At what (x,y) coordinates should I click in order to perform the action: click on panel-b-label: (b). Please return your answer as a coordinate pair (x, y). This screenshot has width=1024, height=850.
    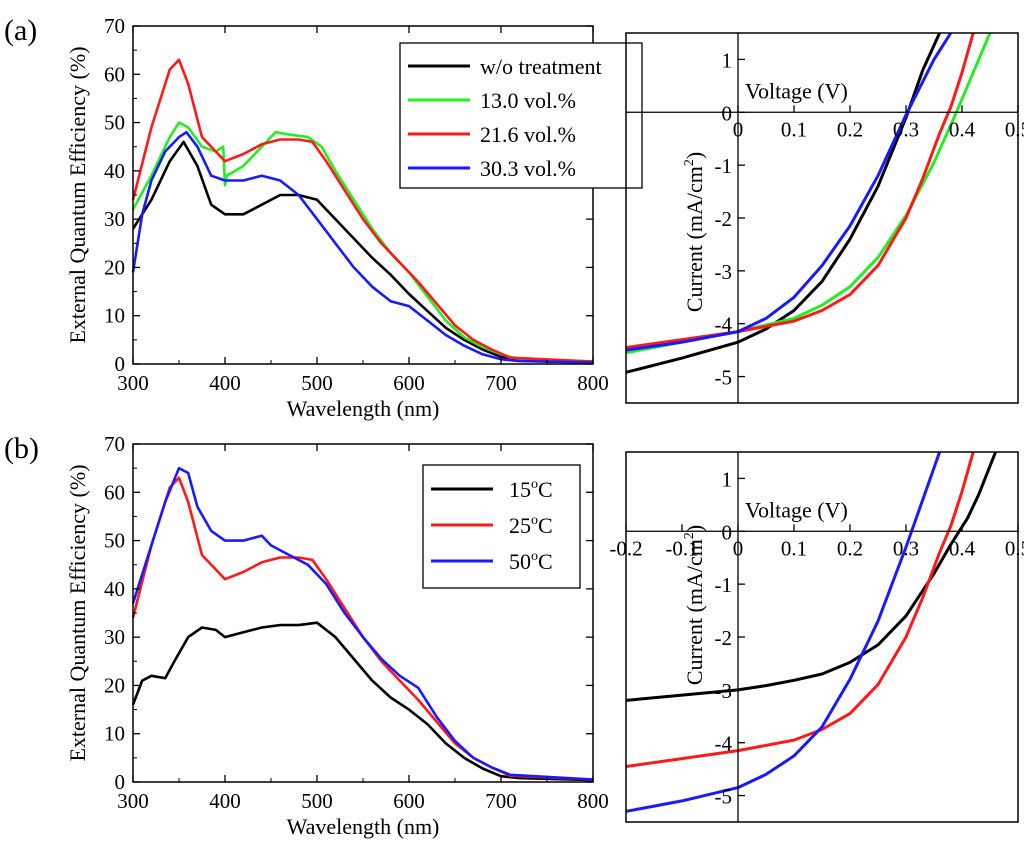
    Looking at the image, I should click on (21, 448).